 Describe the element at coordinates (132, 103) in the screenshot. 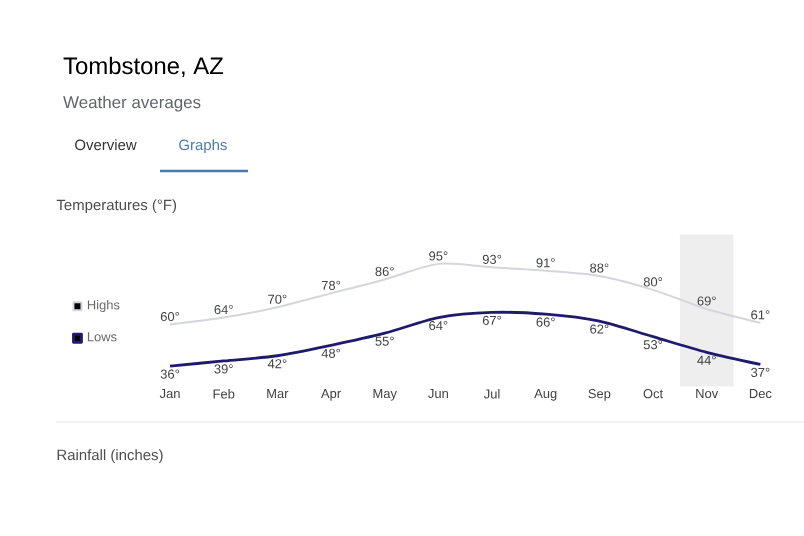

I see `chart-subtitle: Weather averages` at that location.